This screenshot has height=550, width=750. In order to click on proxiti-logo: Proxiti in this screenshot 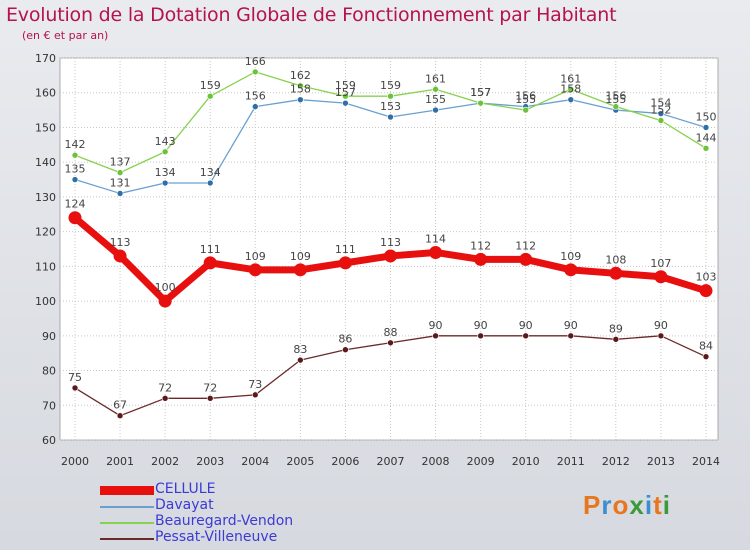, I will do `click(627, 505)`.